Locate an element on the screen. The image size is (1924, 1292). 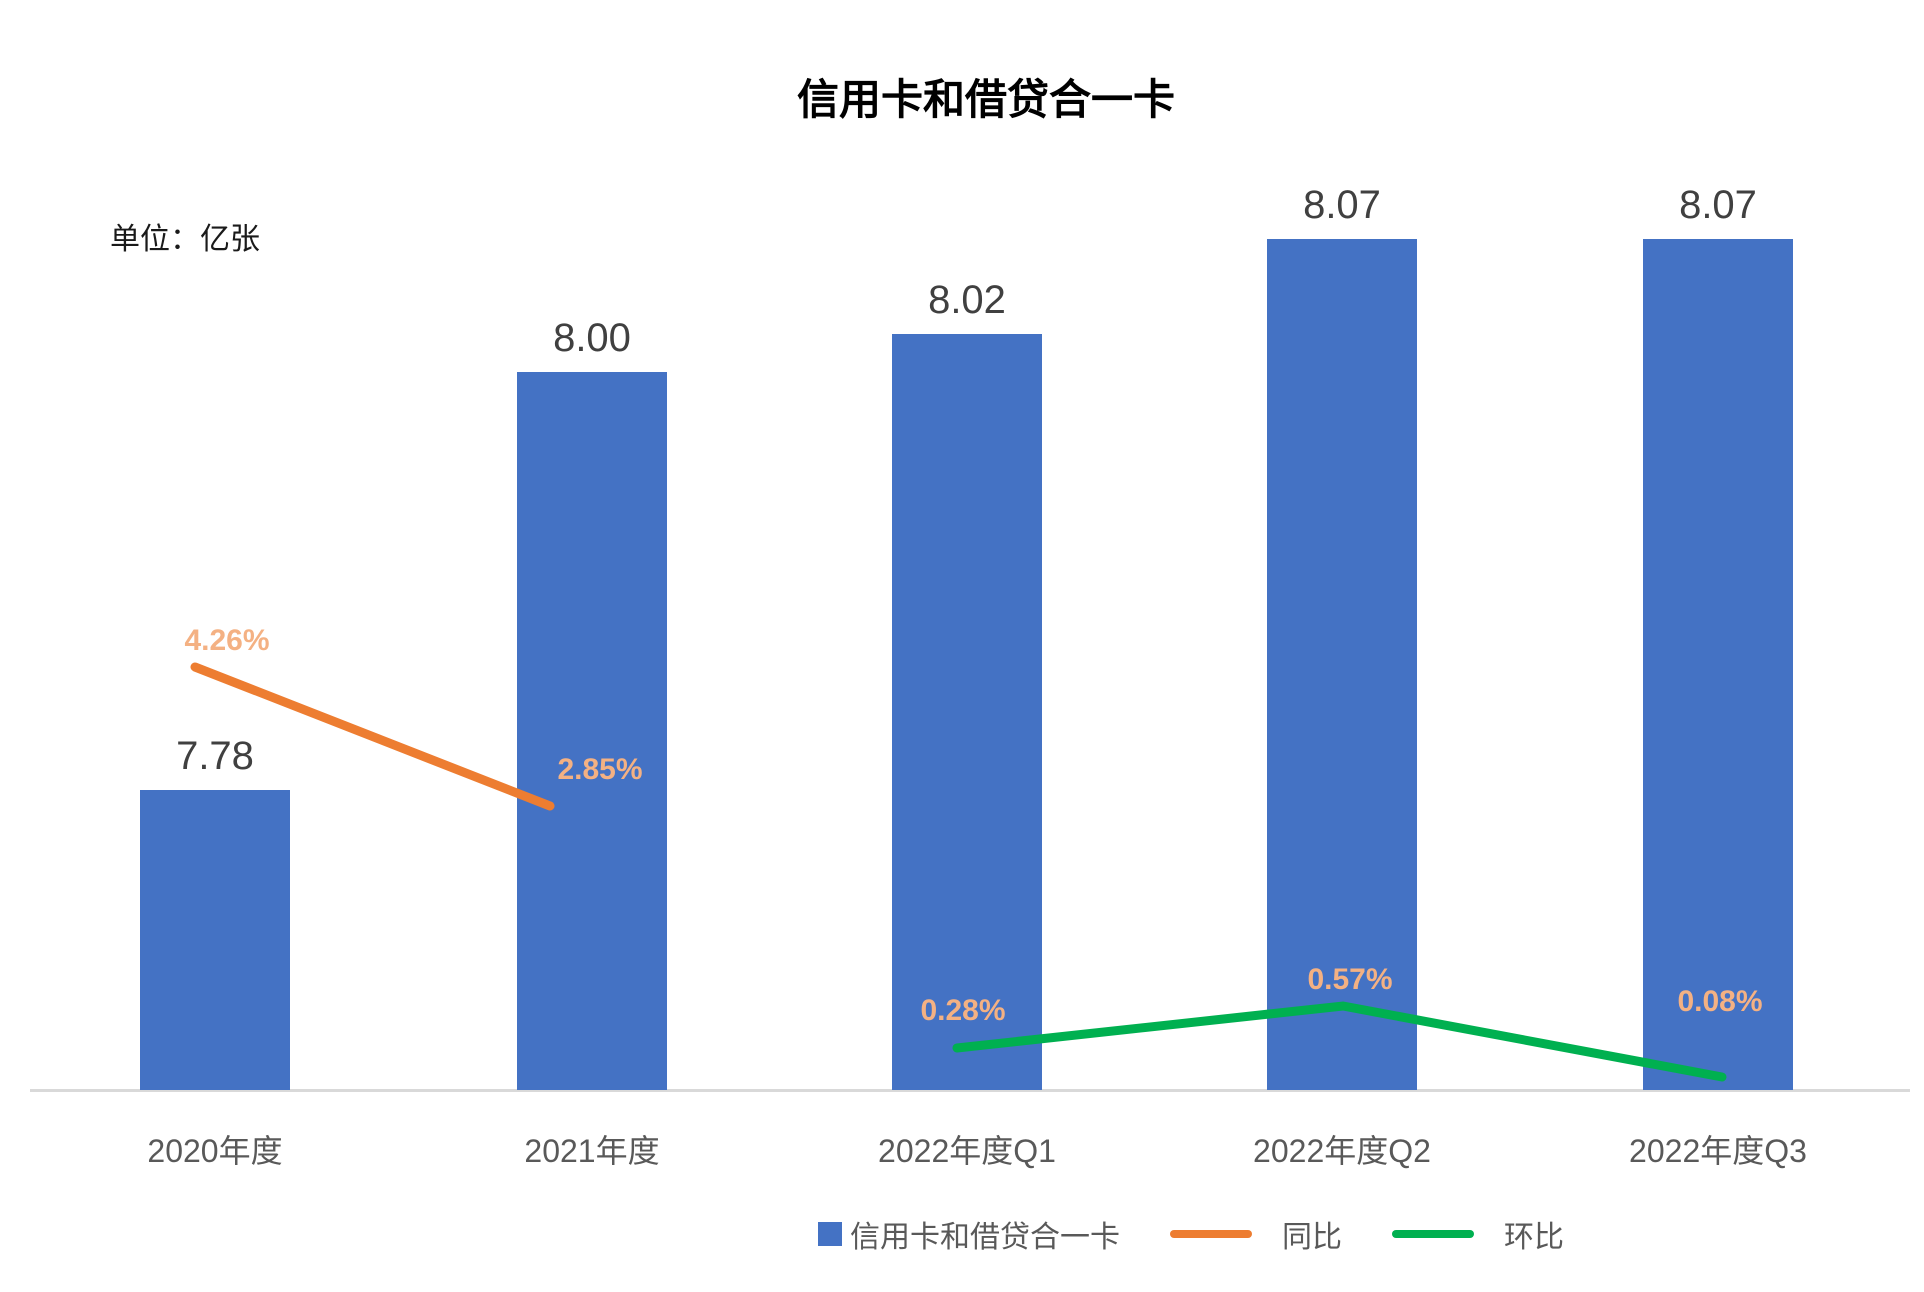
legend-item-2: 环比 is located at coordinates (1478, 1234).